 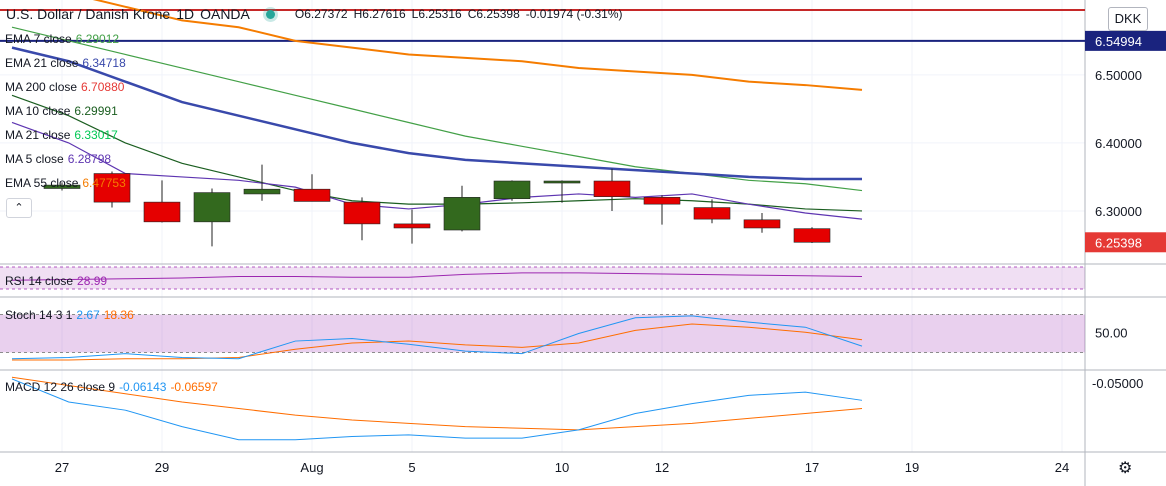 What do you see at coordinates (574, 14) in the screenshot?
I see `ohlc-change: -0.01974 (-0.31%)` at bounding box center [574, 14].